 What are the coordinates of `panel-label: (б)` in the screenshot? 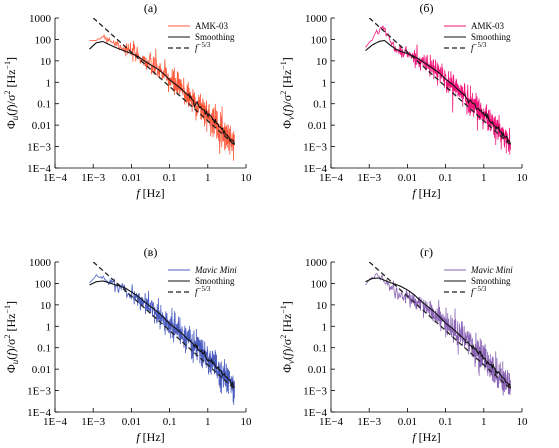 It's located at (426, 8).